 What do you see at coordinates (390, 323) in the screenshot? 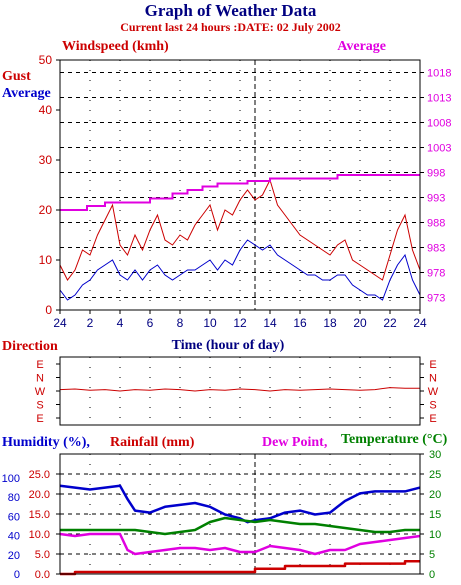
I see `wind-x-tick-label: 22` at bounding box center [390, 323].